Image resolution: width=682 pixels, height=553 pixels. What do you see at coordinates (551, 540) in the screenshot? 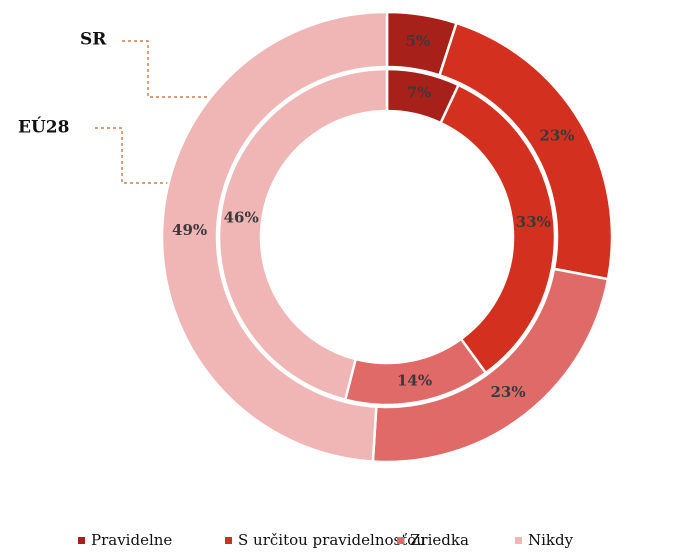
I see `legend-label: Nikdy` at bounding box center [551, 540].